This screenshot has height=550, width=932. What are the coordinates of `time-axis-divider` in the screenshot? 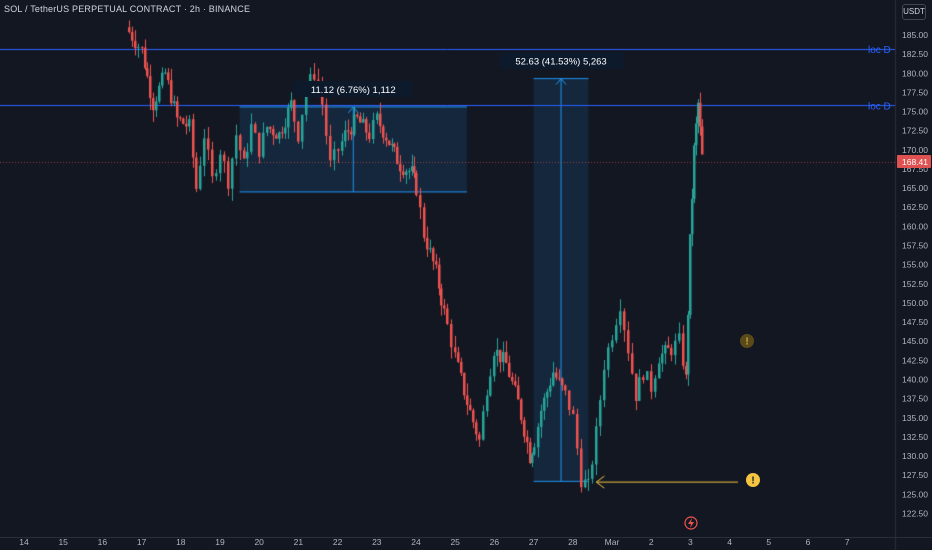 It's located at (466, 537).